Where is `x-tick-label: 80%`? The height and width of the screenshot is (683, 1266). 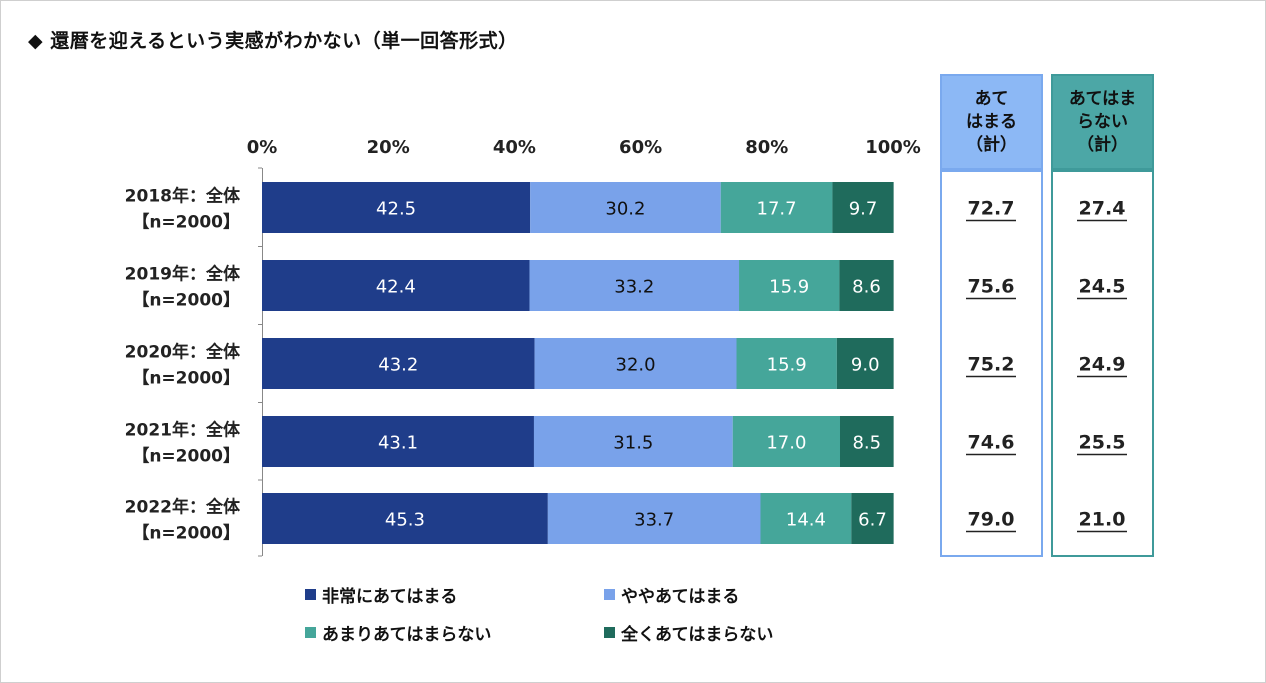 x-tick-label: 80% is located at coordinates (766, 147).